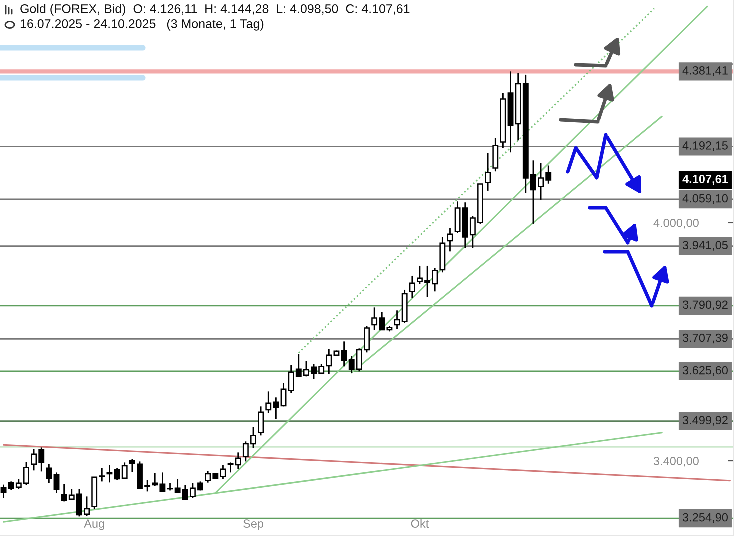 The image size is (734, 536). Describe the element at coordinates (705, 518) in the screenshot. I see `ref-line-label: 3.254,90` at that location.